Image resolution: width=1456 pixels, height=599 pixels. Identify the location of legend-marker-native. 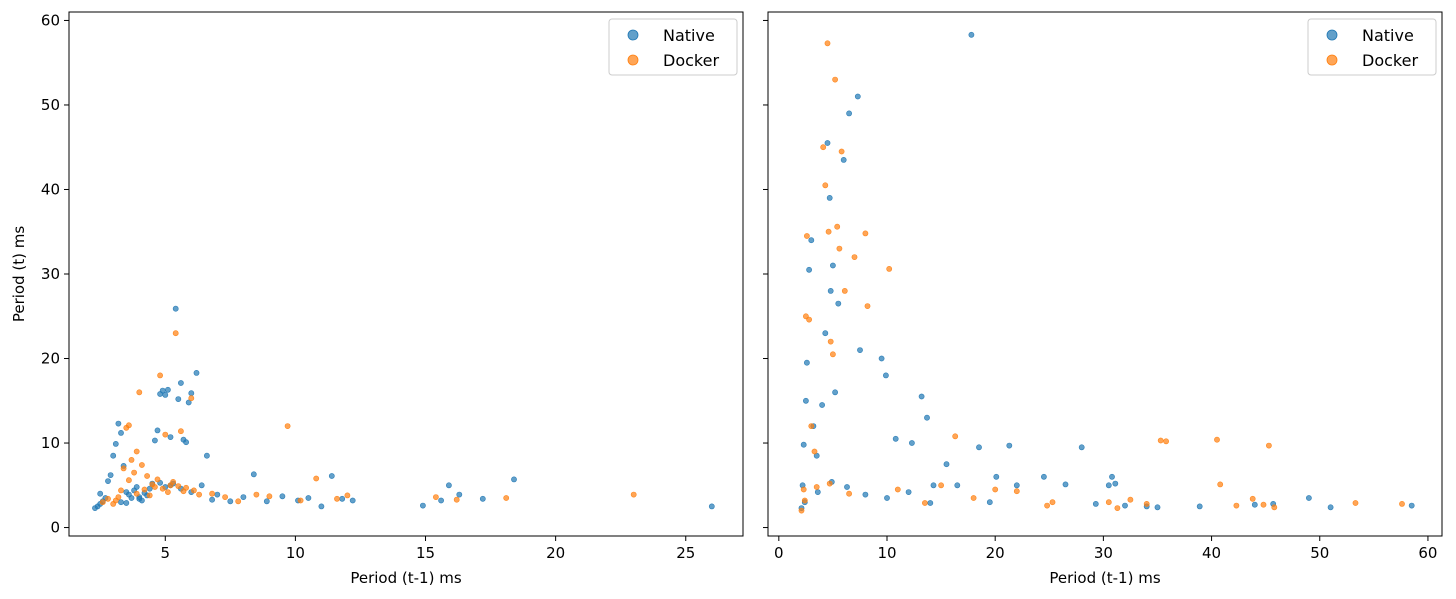
(1332, 35).